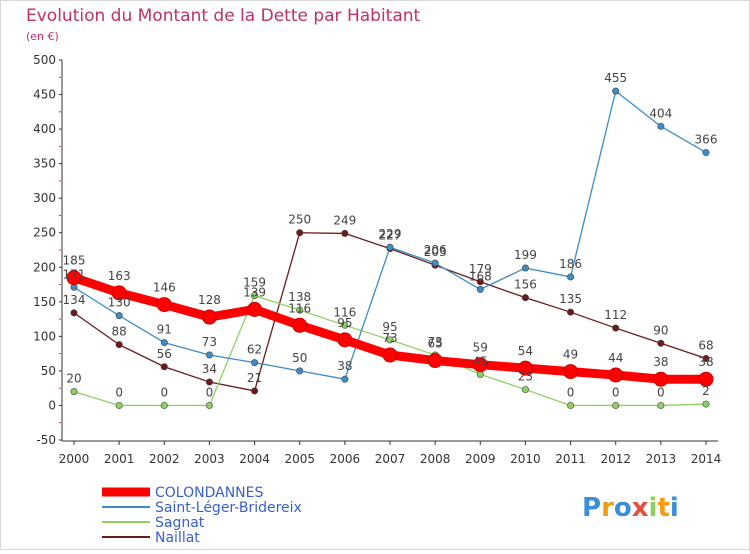 This screenshot has width=750, height=554. I want to click on y-tick-label: 0, so click(52, 405).